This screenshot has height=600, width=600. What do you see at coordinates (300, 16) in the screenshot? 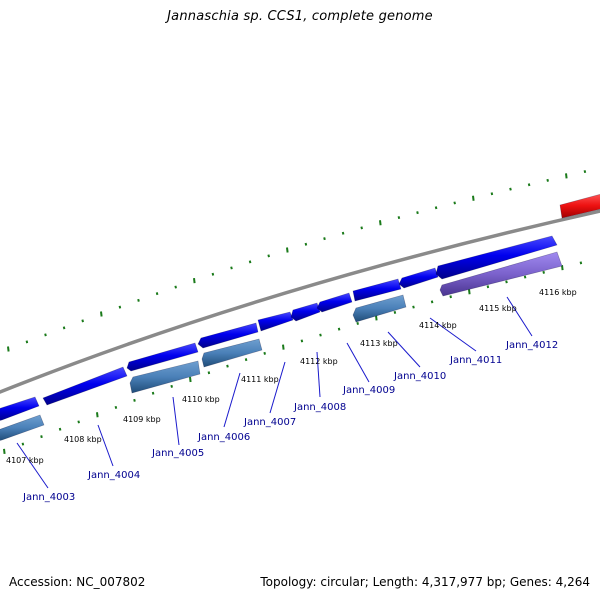
I see `genome-title: Jannaschia sp. CCS1, complete genome` at bounding box center [300, 16].